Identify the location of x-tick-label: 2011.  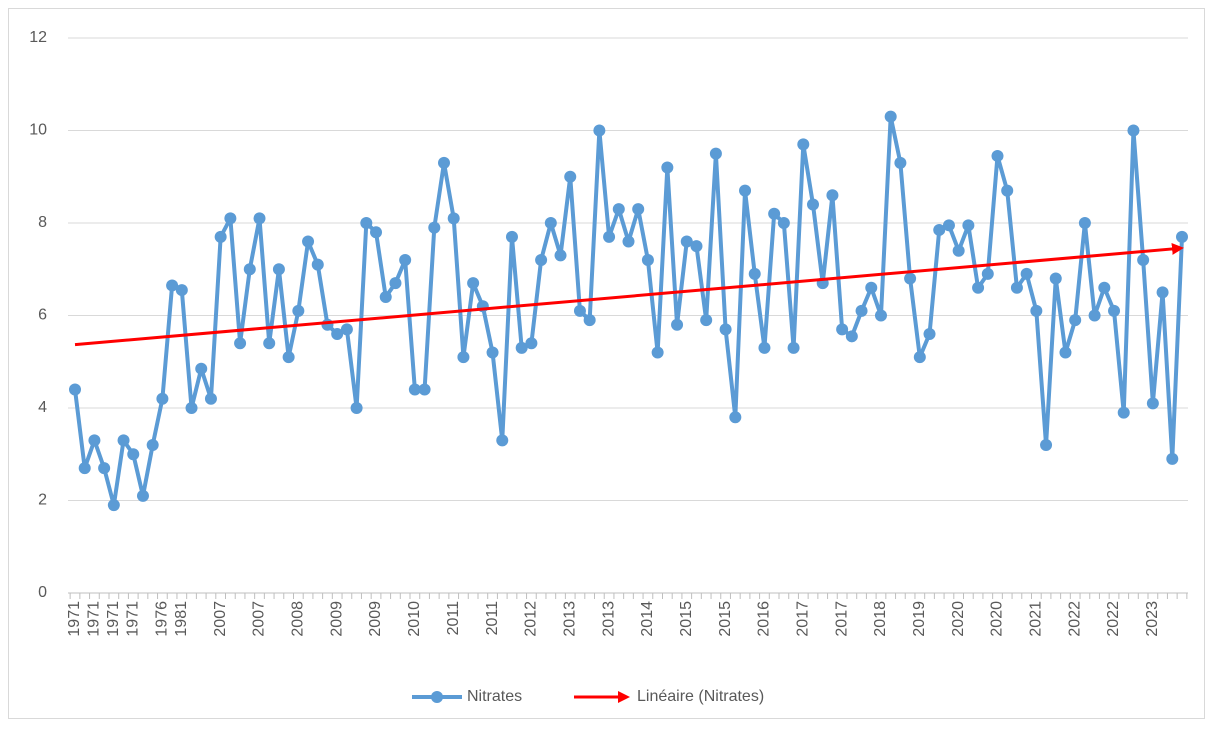
(453, 618).